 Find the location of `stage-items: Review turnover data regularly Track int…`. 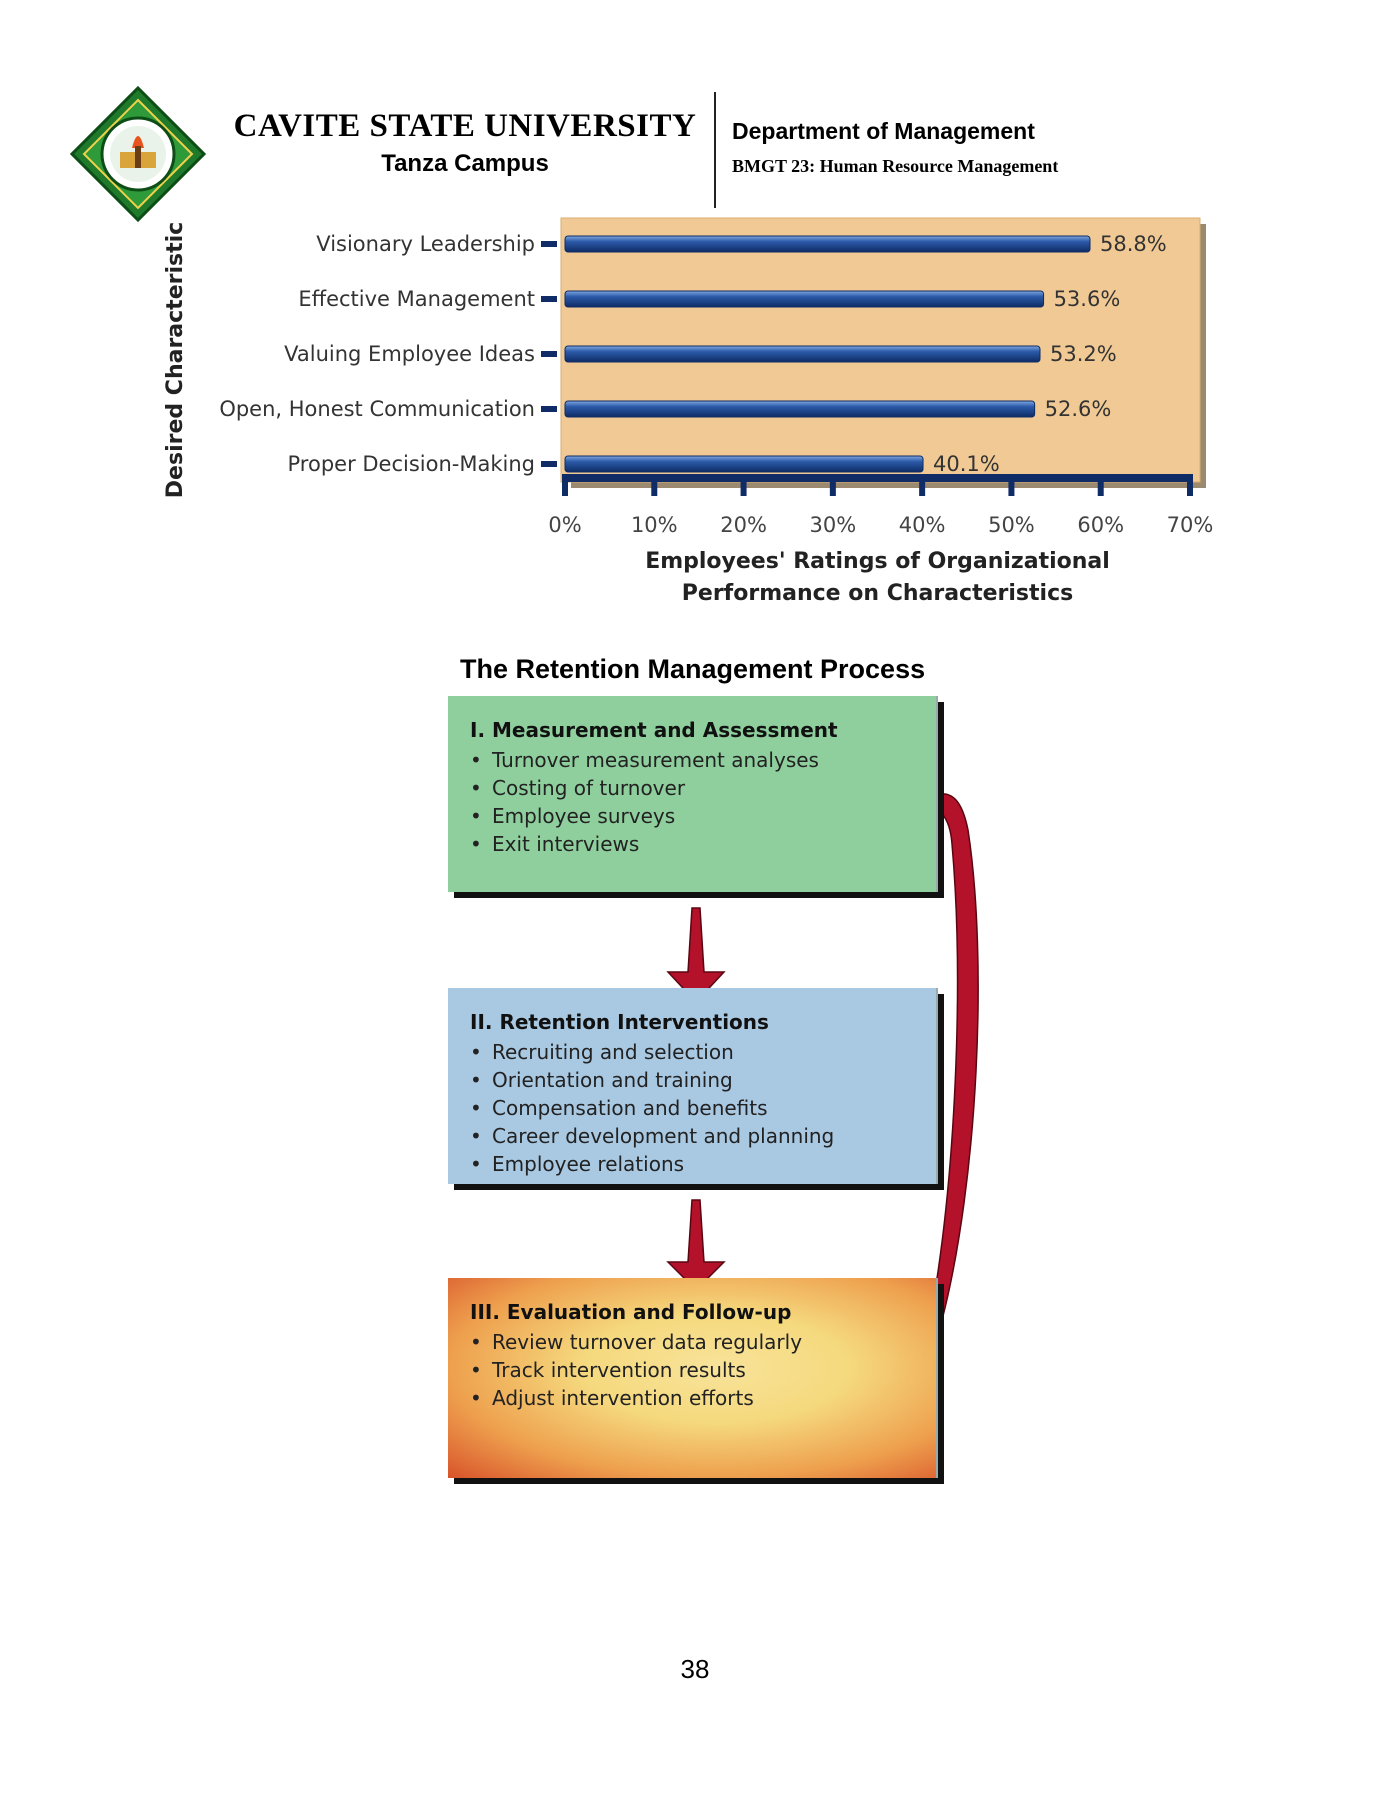

stage-items: Review turnover data regularly Track int… is located at coordinates (693, 1370).